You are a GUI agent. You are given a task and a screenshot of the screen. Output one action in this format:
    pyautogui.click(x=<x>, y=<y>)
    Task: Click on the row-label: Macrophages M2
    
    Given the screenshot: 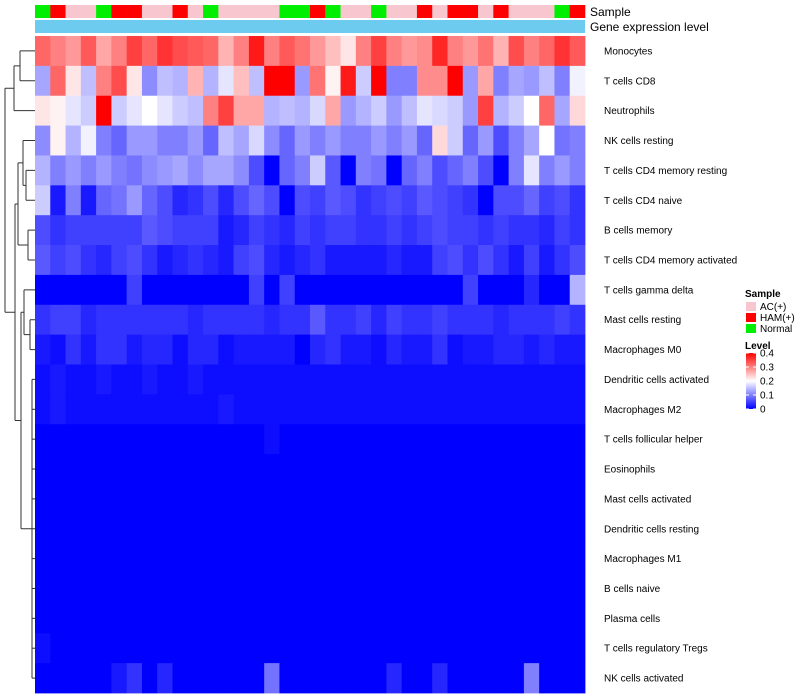 What is the action you would take?
    pyautogui.click(x=643, y=410)
    